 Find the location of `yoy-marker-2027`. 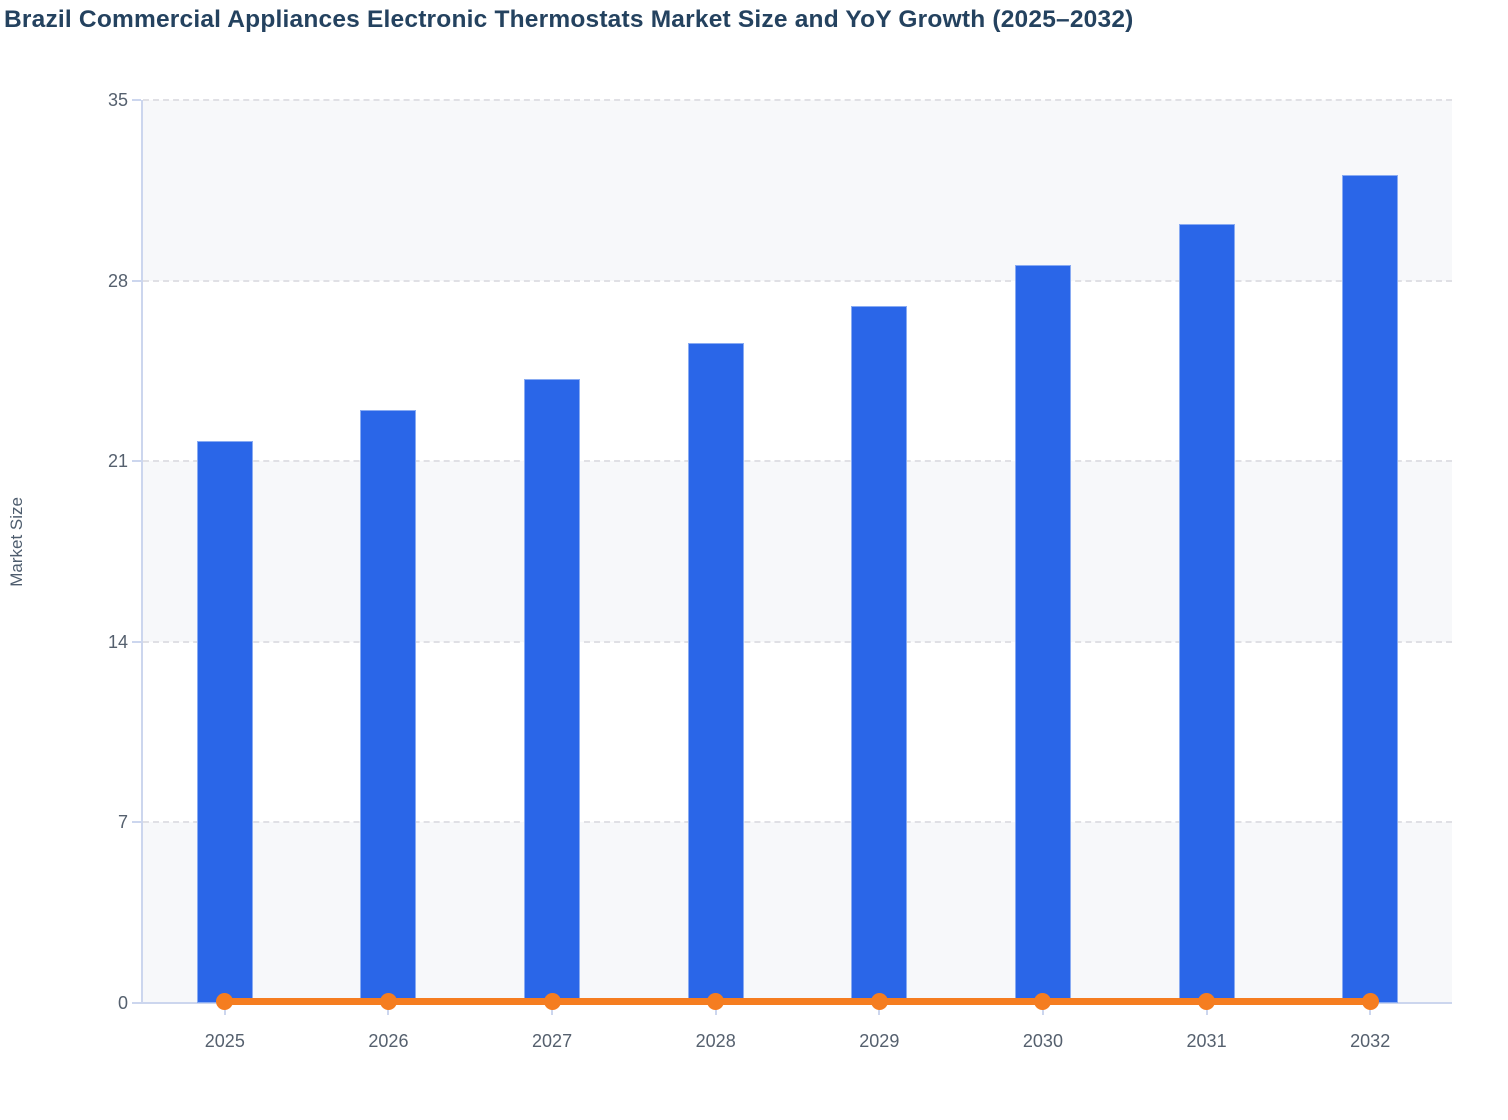

yoy-marker-2027 is located at coordinates (552, 1001).